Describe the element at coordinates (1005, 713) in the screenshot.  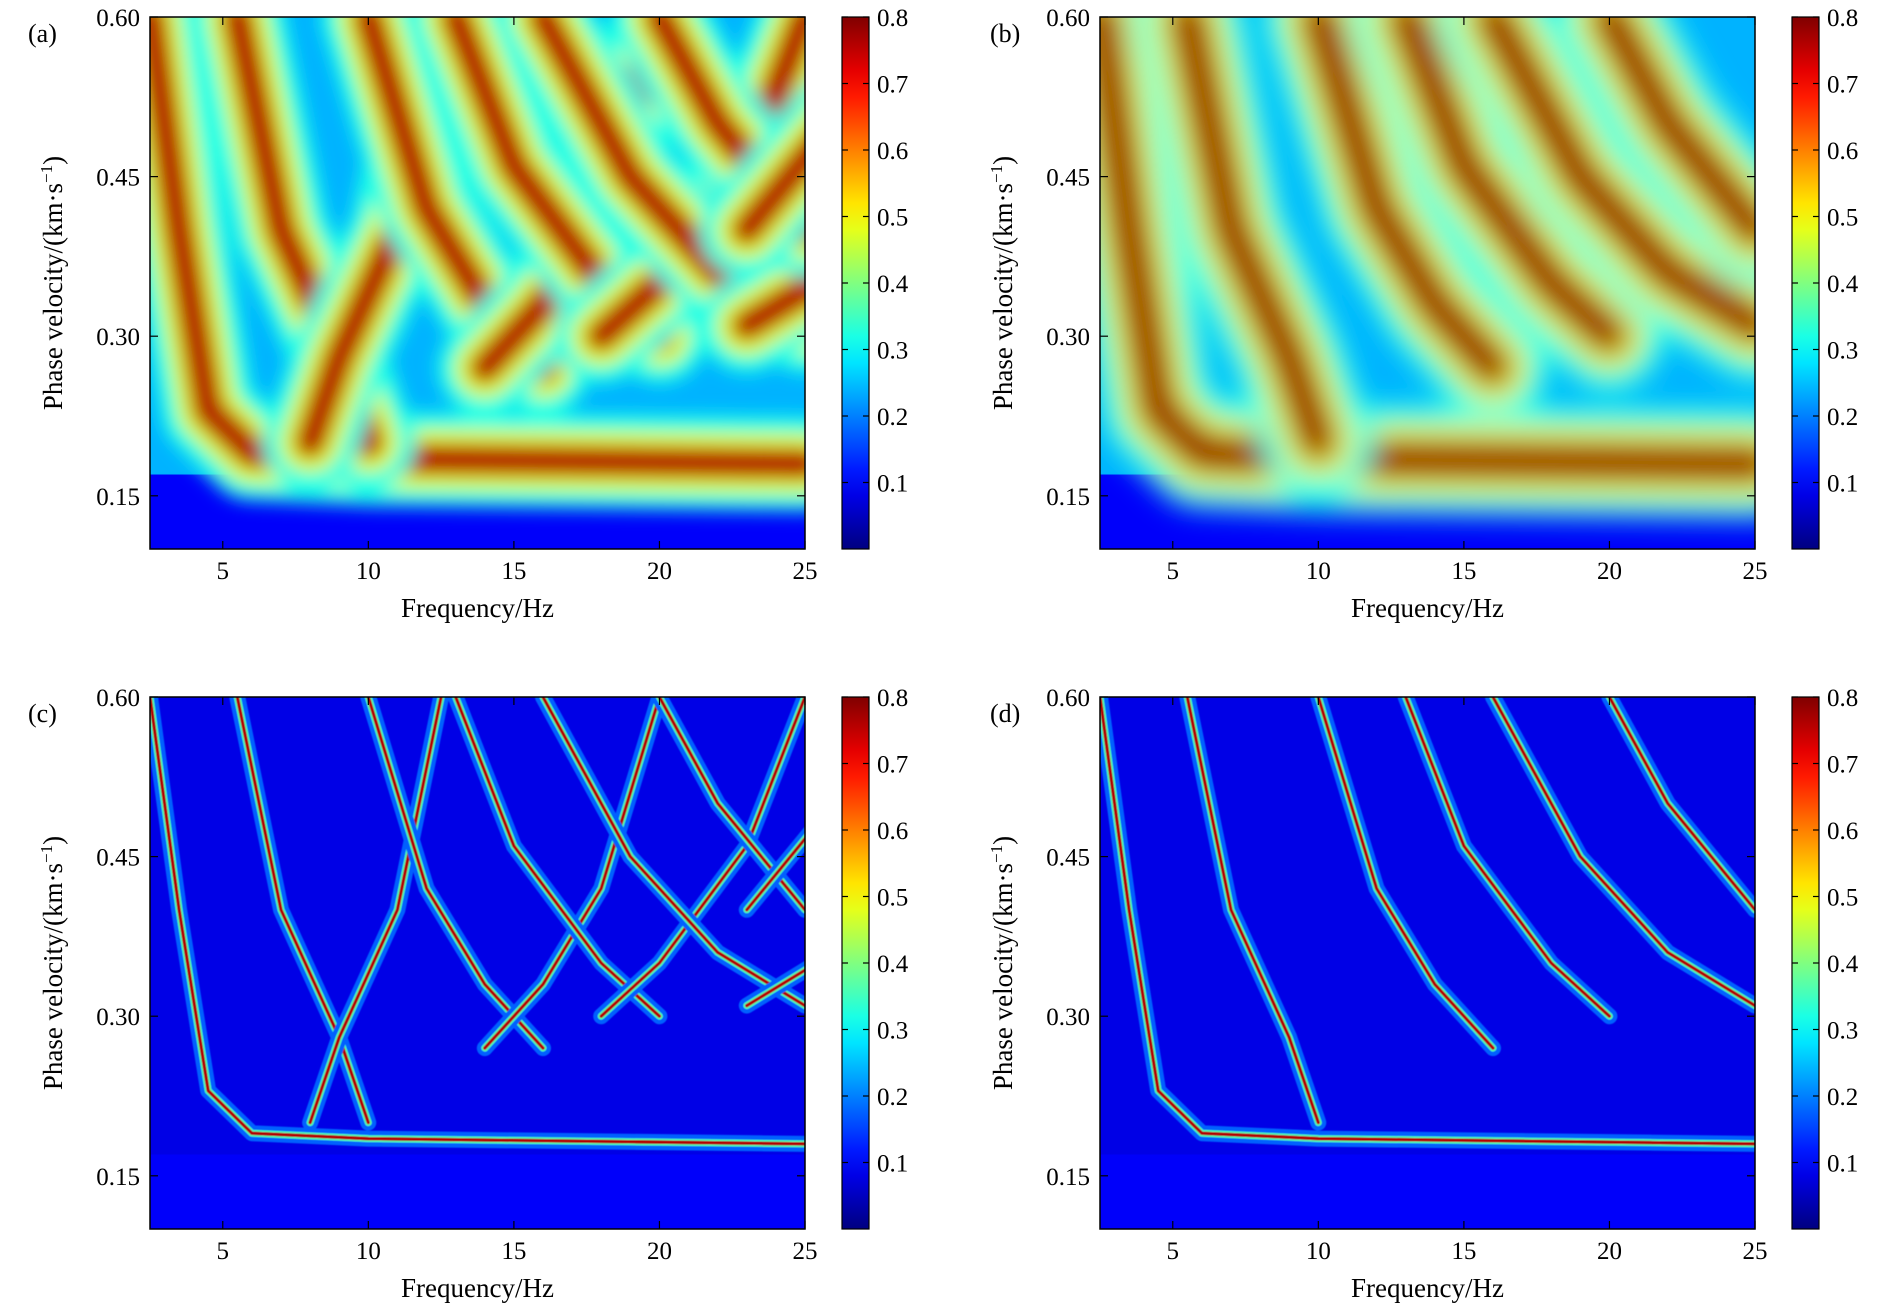
I see `panel-label: (d)` at that location.